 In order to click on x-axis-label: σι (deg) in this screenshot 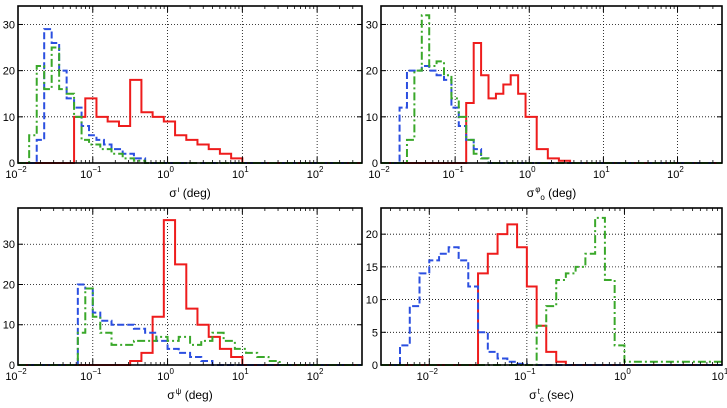, I will do `click(190, 192)`.